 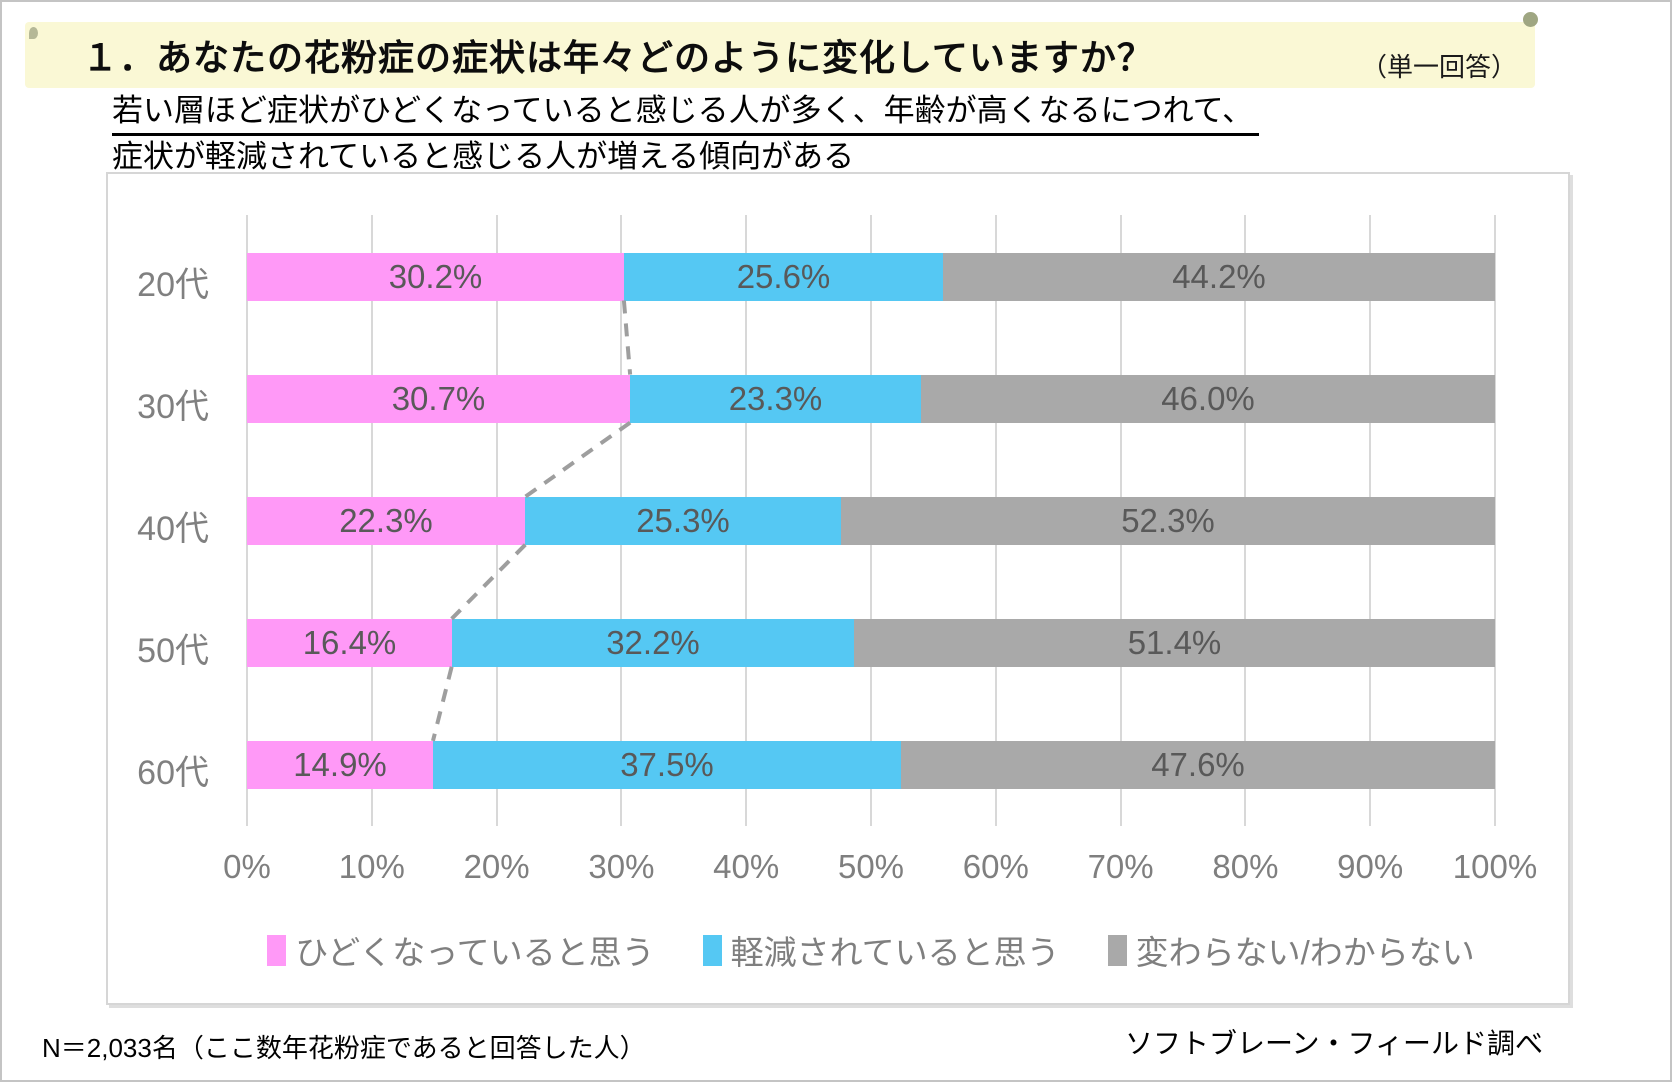 I want to click on gridline, so click(x=1495, y=520).